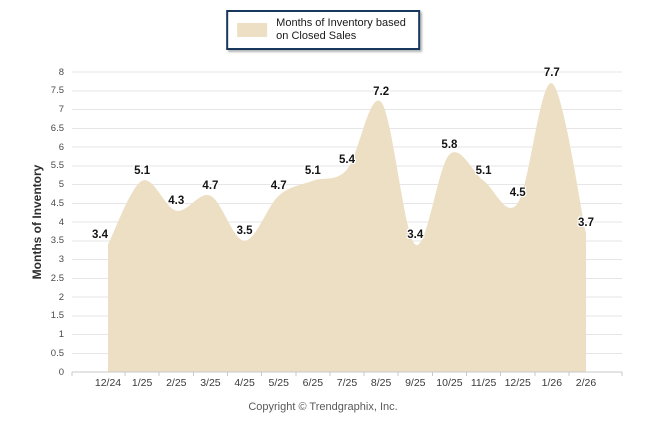 Image resolution: width=646 pixels, height=434 pixels. I want to click on y-tick-label: 7.5, so click(57, 91).